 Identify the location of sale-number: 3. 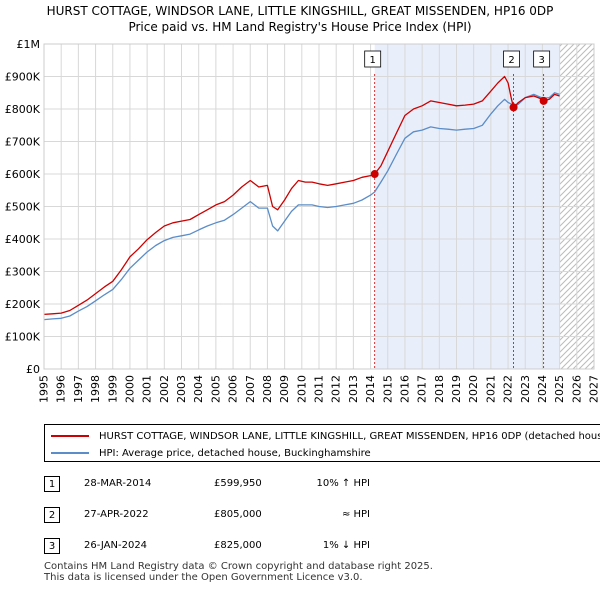
(52, 546).